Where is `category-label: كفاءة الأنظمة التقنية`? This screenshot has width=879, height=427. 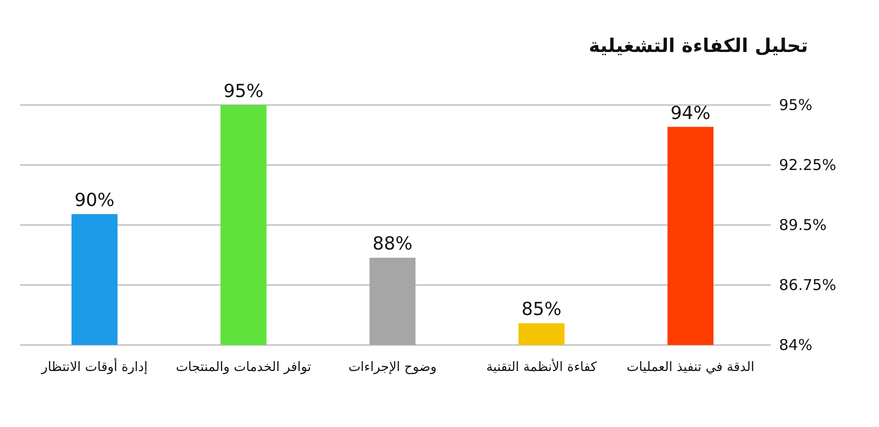 category-label: كفاءة الأنظمة التقنية is located at coordinates (541, 367).